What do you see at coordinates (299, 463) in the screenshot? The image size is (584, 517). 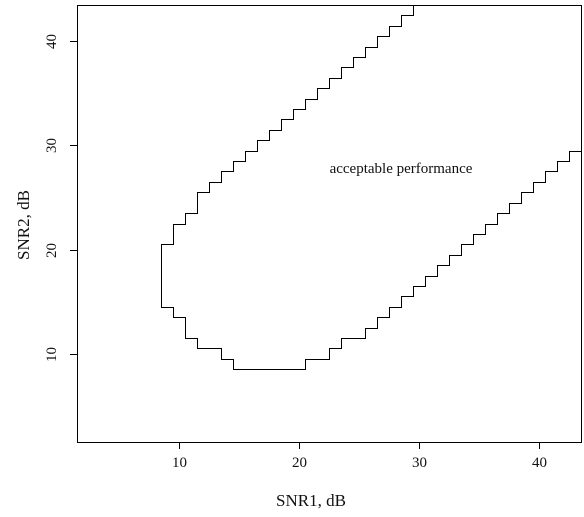 I see `x-tick-label: 20` at bounding box center [299, 463].